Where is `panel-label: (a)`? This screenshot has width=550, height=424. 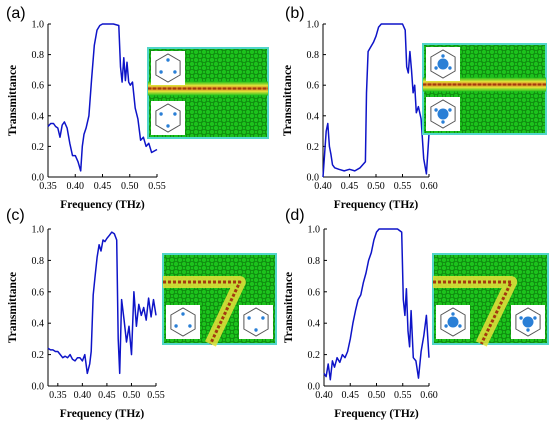 panel-label: (a) is located at coordinates (16, 13).